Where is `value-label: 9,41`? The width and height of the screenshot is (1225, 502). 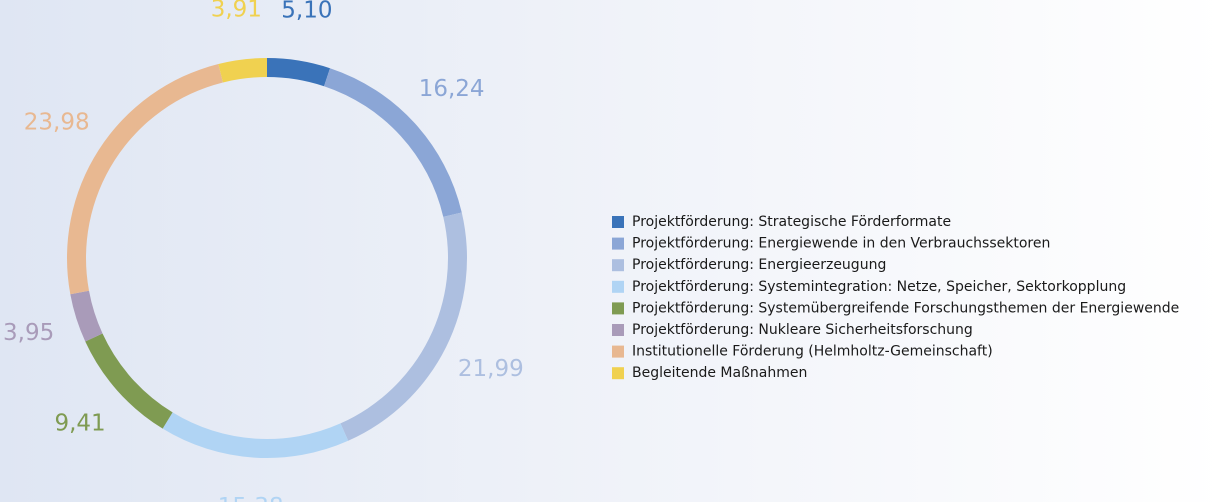 value-label: 9,41 is located at coordinates (79, 424).